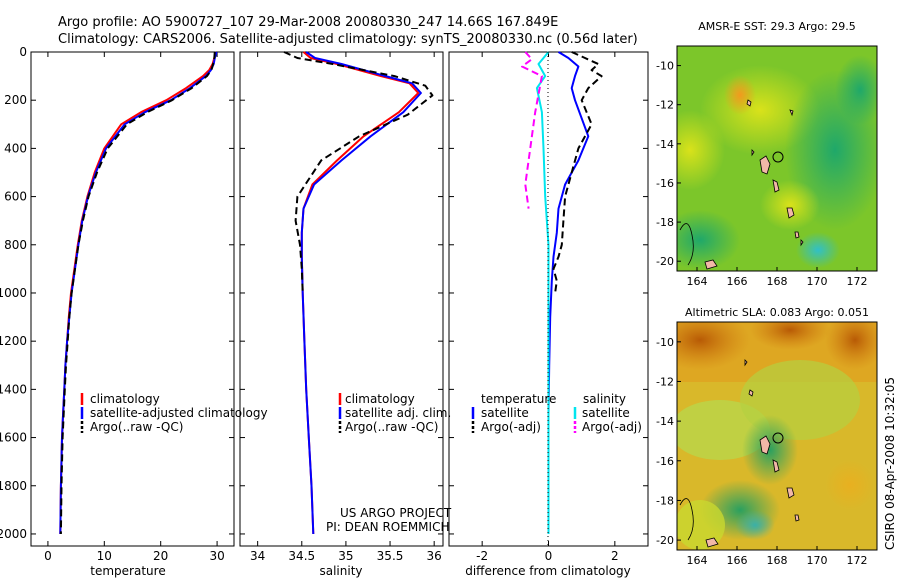 Image resolution: width=900 pixels, height=580 pixels. What do you see at coordinates (15, 197) in the screenshot?
I see `y-tick-label: 600` at bounding box center [15, 197].